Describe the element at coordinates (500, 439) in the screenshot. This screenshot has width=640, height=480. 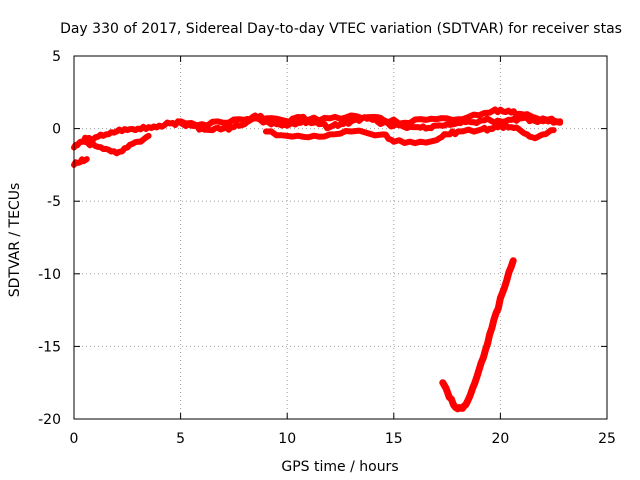
I see `x-tick-label: 20` at that location.